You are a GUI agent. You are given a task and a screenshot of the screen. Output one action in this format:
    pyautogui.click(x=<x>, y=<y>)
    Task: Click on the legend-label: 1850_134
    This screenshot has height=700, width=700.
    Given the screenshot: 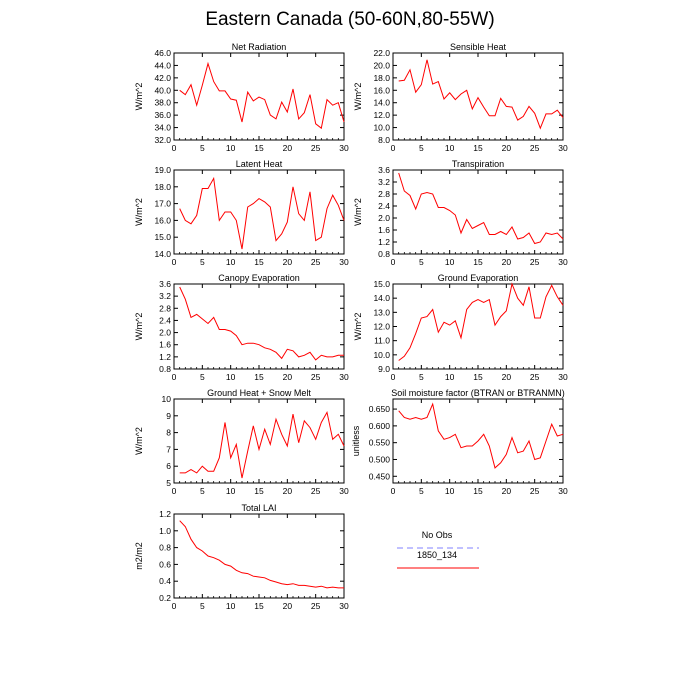 What is the action you would take?
    pyautogui.click(x=437, y=555)
    